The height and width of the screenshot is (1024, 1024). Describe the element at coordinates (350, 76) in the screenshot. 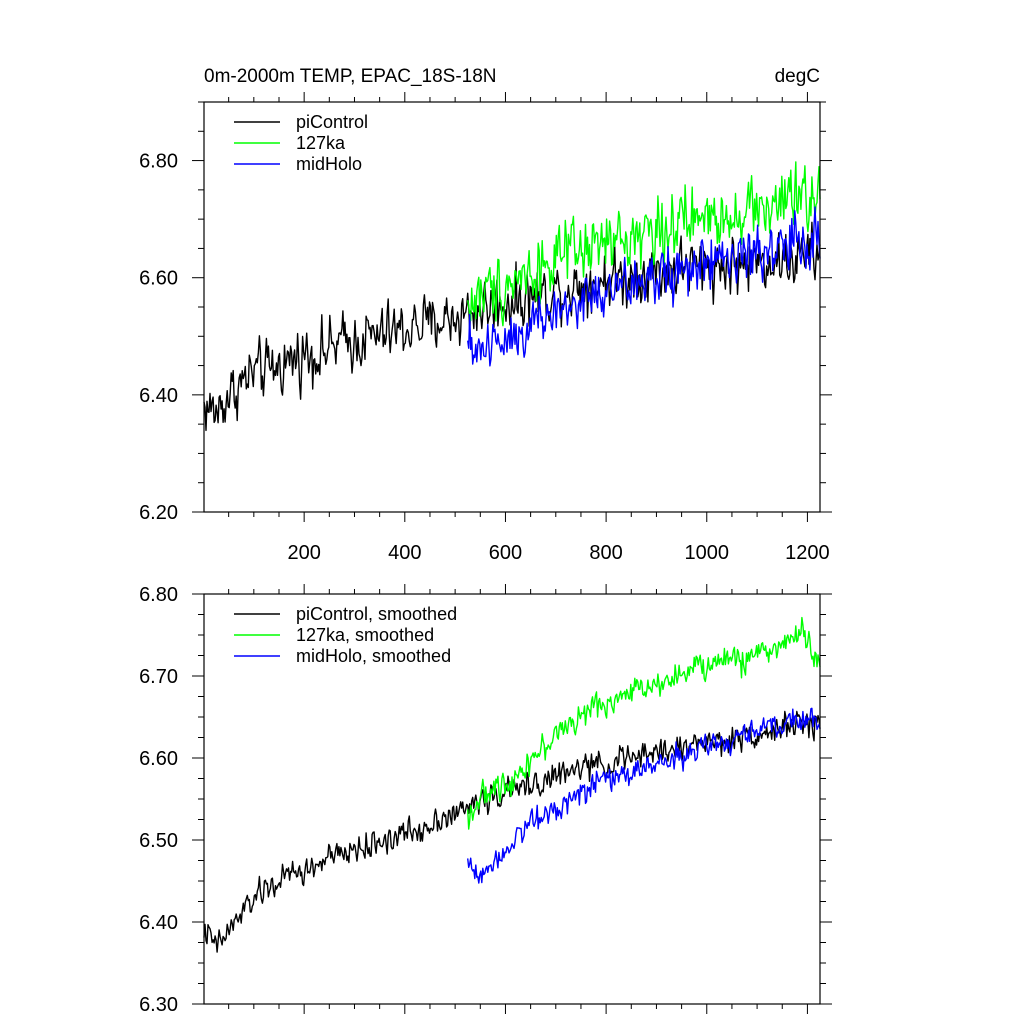

I see `chart-title: 0m-2000m TEMP, EPAC_18S-18N` at that location.